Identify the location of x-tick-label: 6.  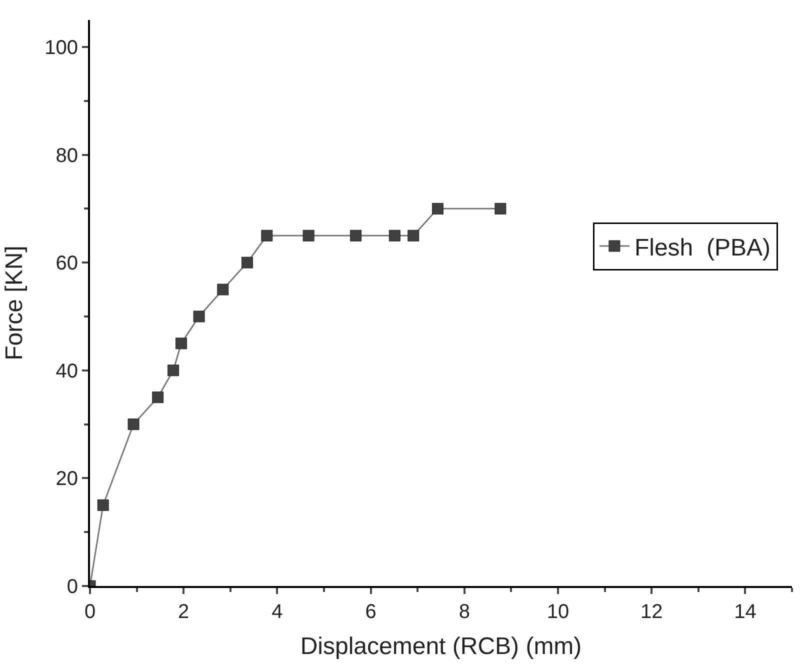
(370, 612).